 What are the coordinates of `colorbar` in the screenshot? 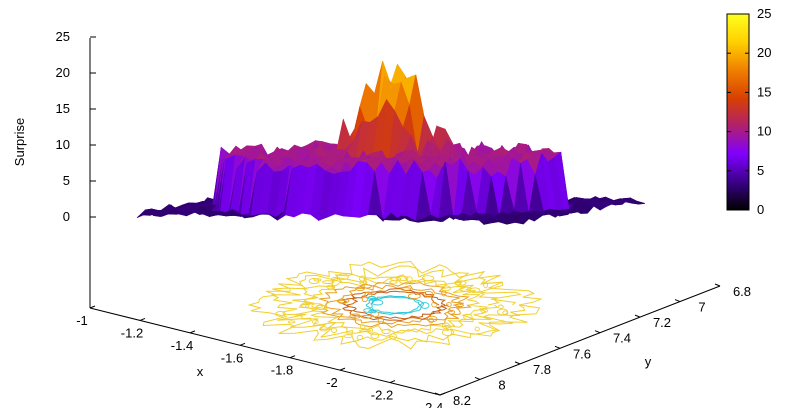 It's located at (738, 112).